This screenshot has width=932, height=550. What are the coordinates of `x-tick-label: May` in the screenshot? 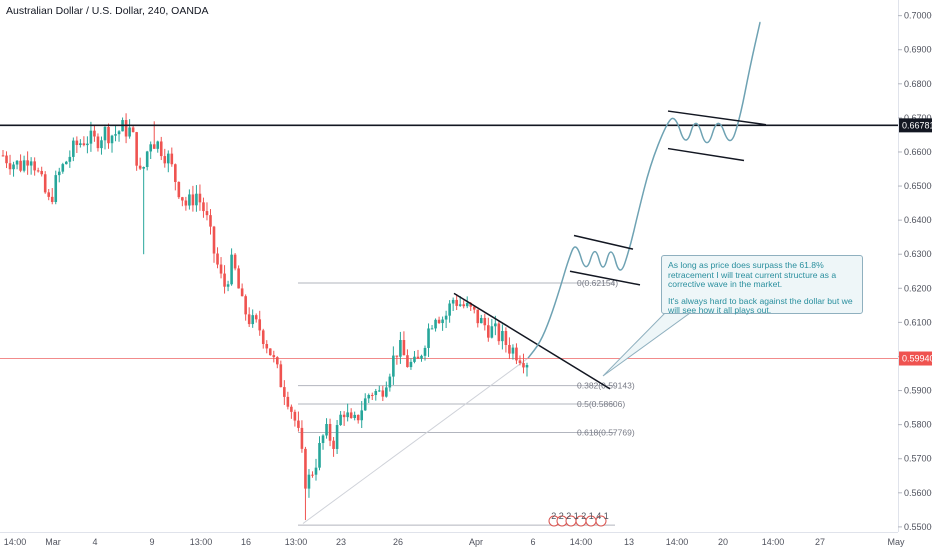 It's located at (896, 542).